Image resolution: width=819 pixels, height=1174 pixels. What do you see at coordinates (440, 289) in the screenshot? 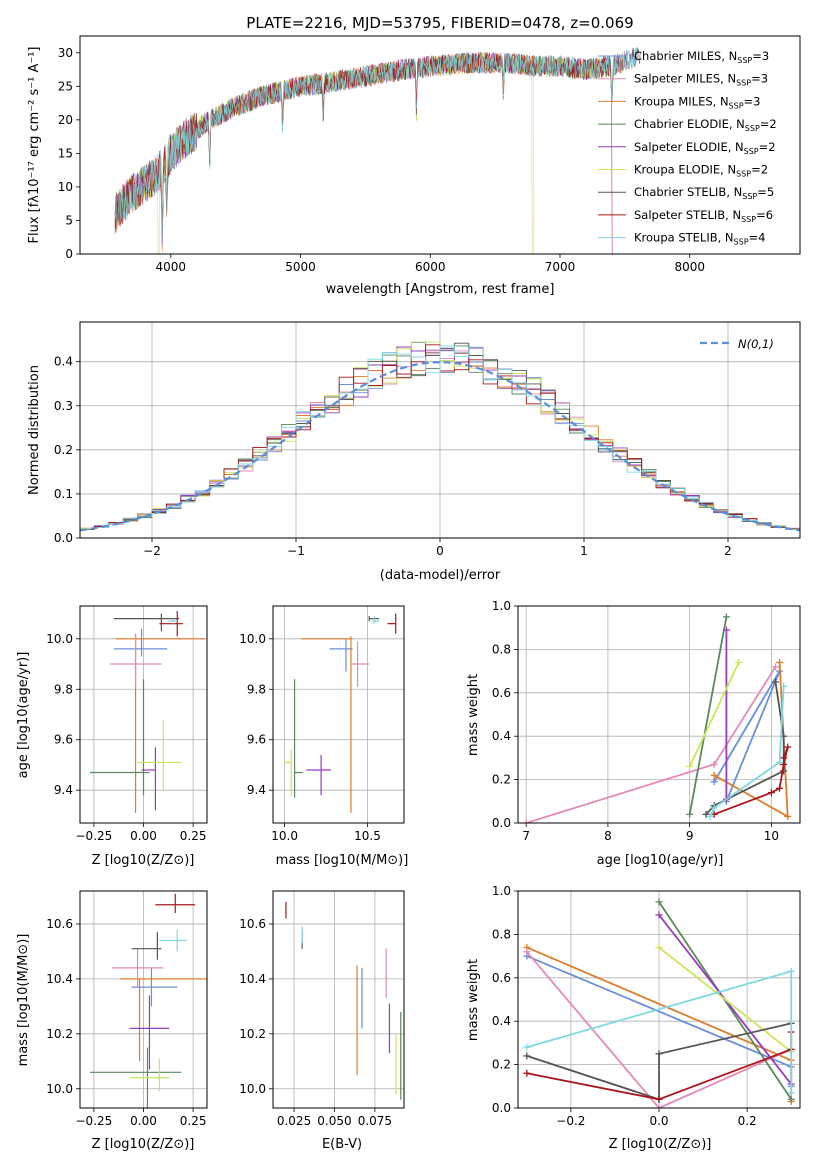
I see `spectrum-xlabel: wavelength [Angstrom, rest frame]` at bounding box center [440, 289].